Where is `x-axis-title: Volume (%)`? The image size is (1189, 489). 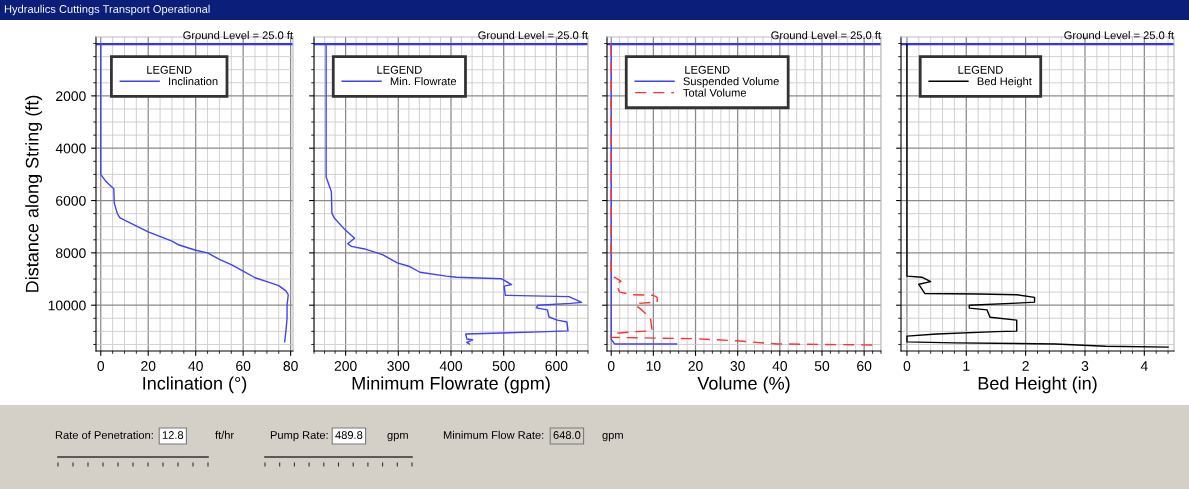
x-axis-title: Volume (%) is located at coordinates (743, 385).